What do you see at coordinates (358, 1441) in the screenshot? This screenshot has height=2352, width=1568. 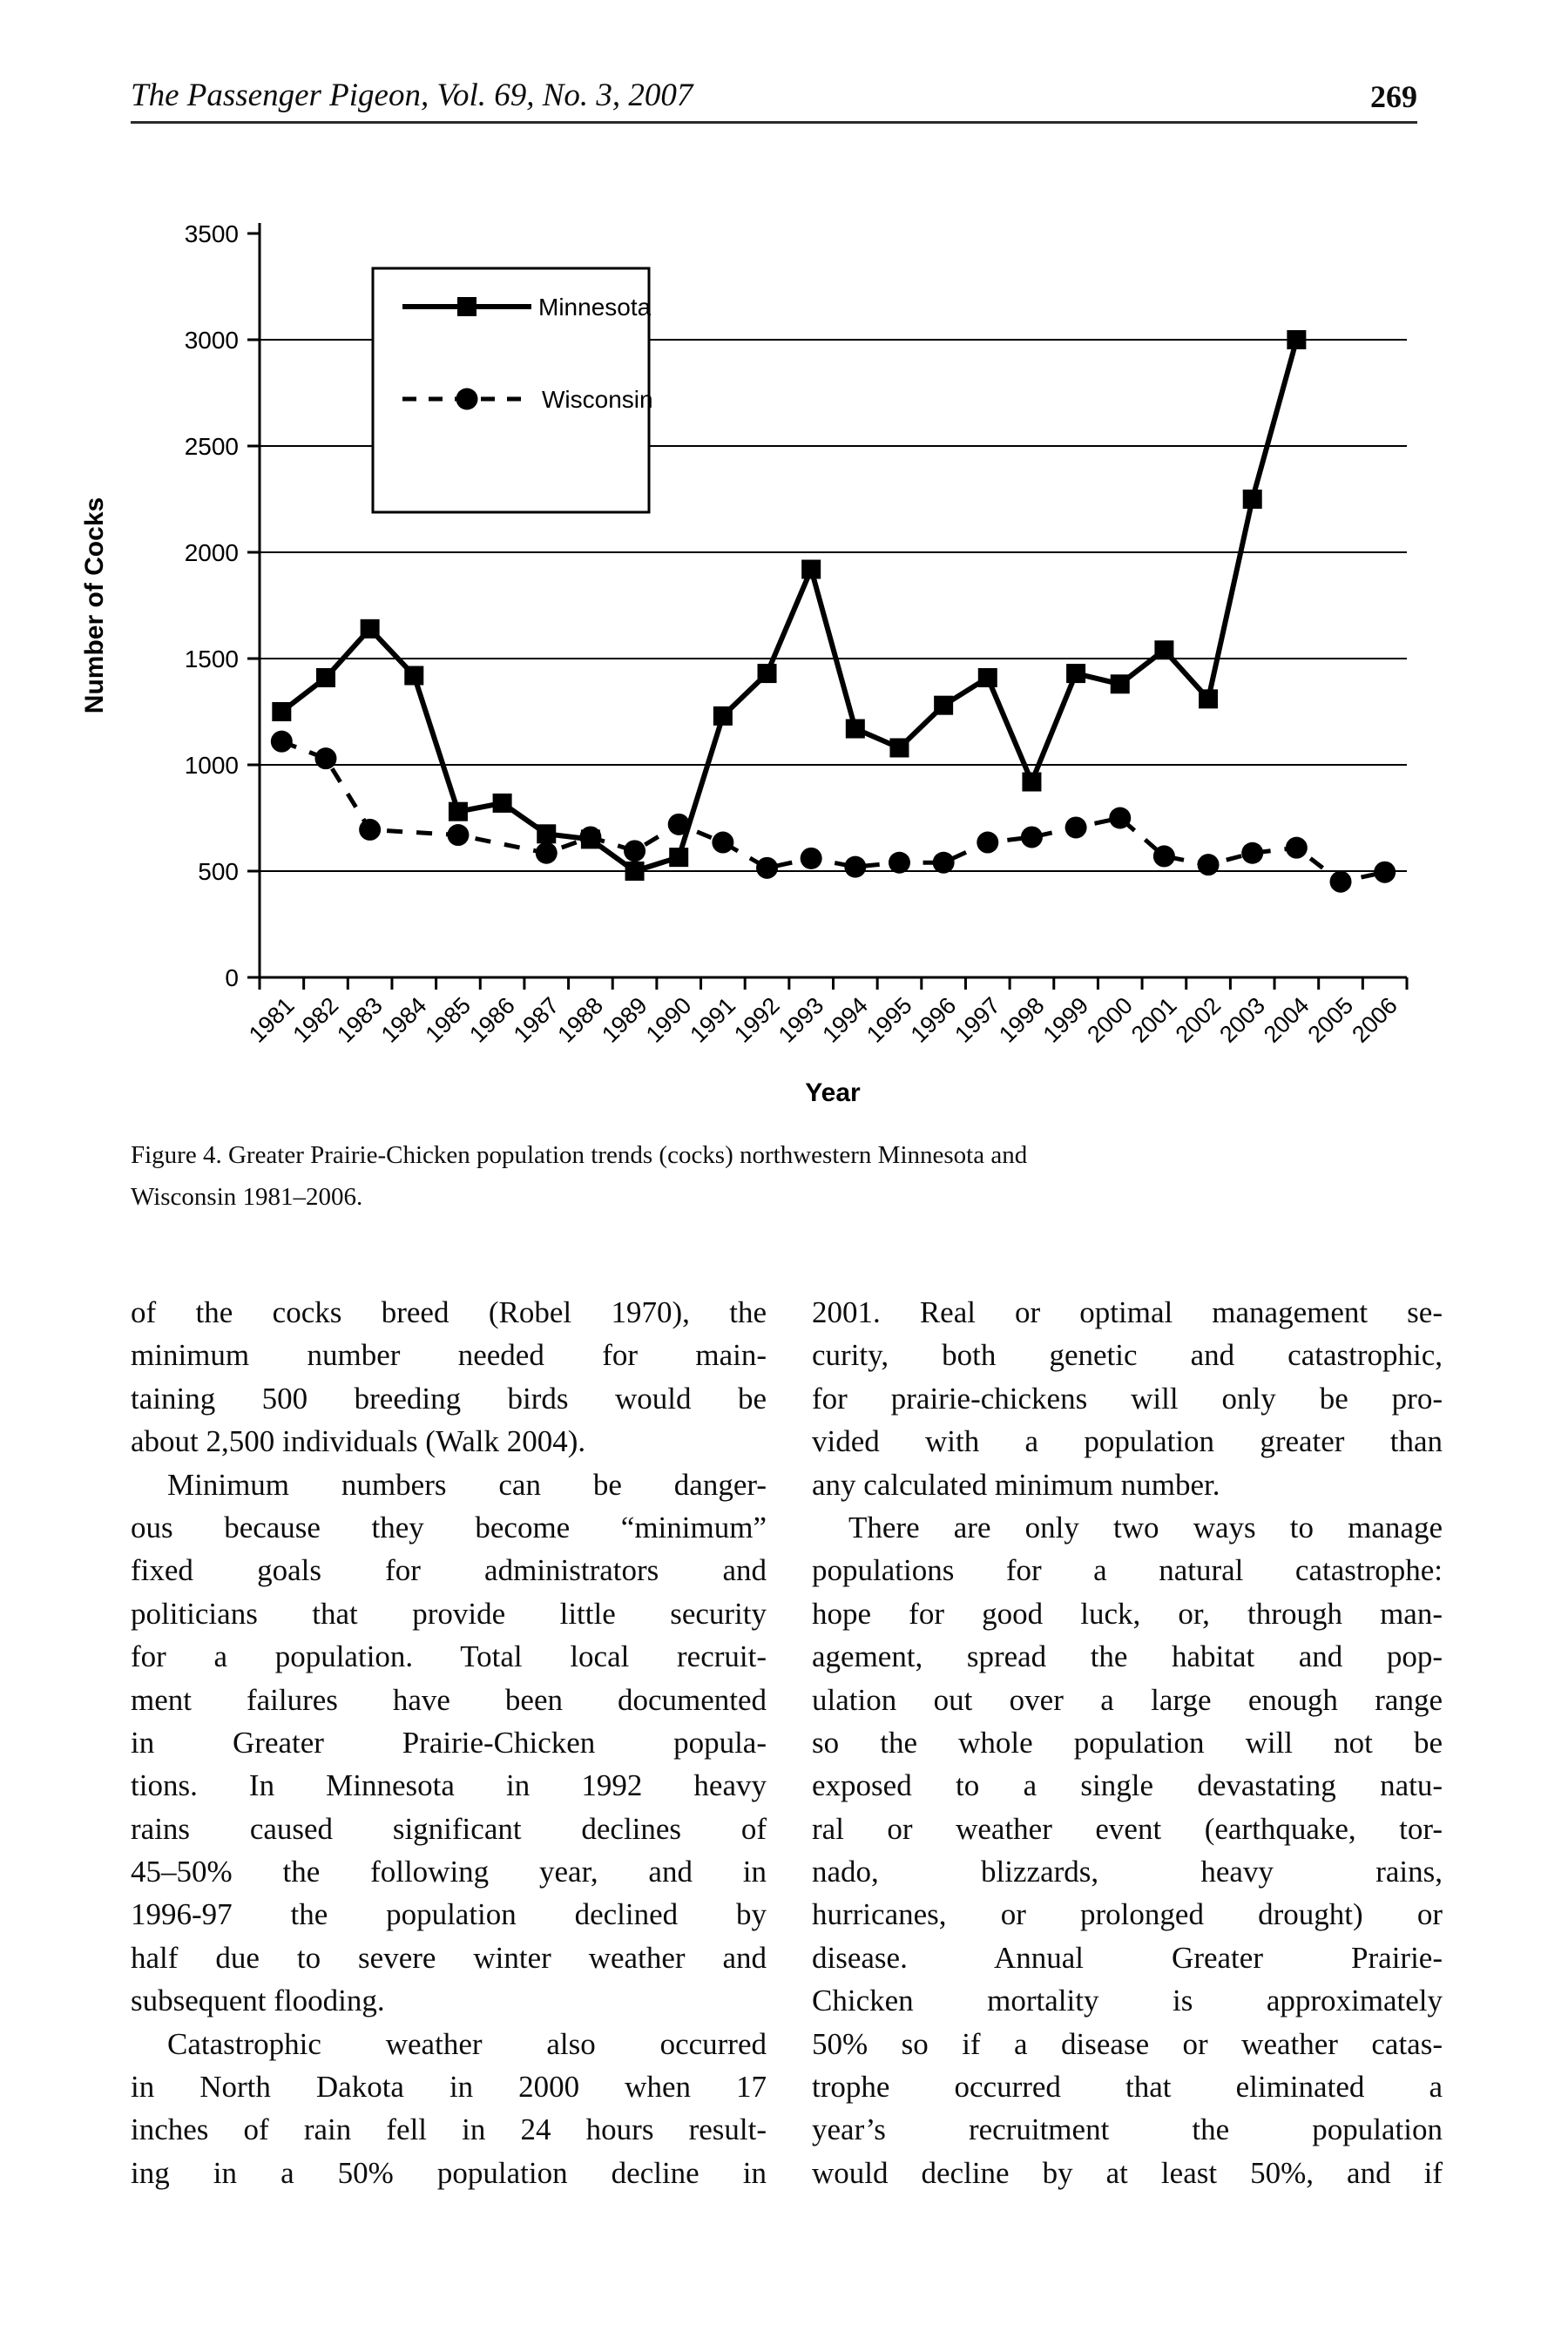 I see `body-text-line: about 2,500 individuals (Walk 2004).` at bounding box center [358, 1441].